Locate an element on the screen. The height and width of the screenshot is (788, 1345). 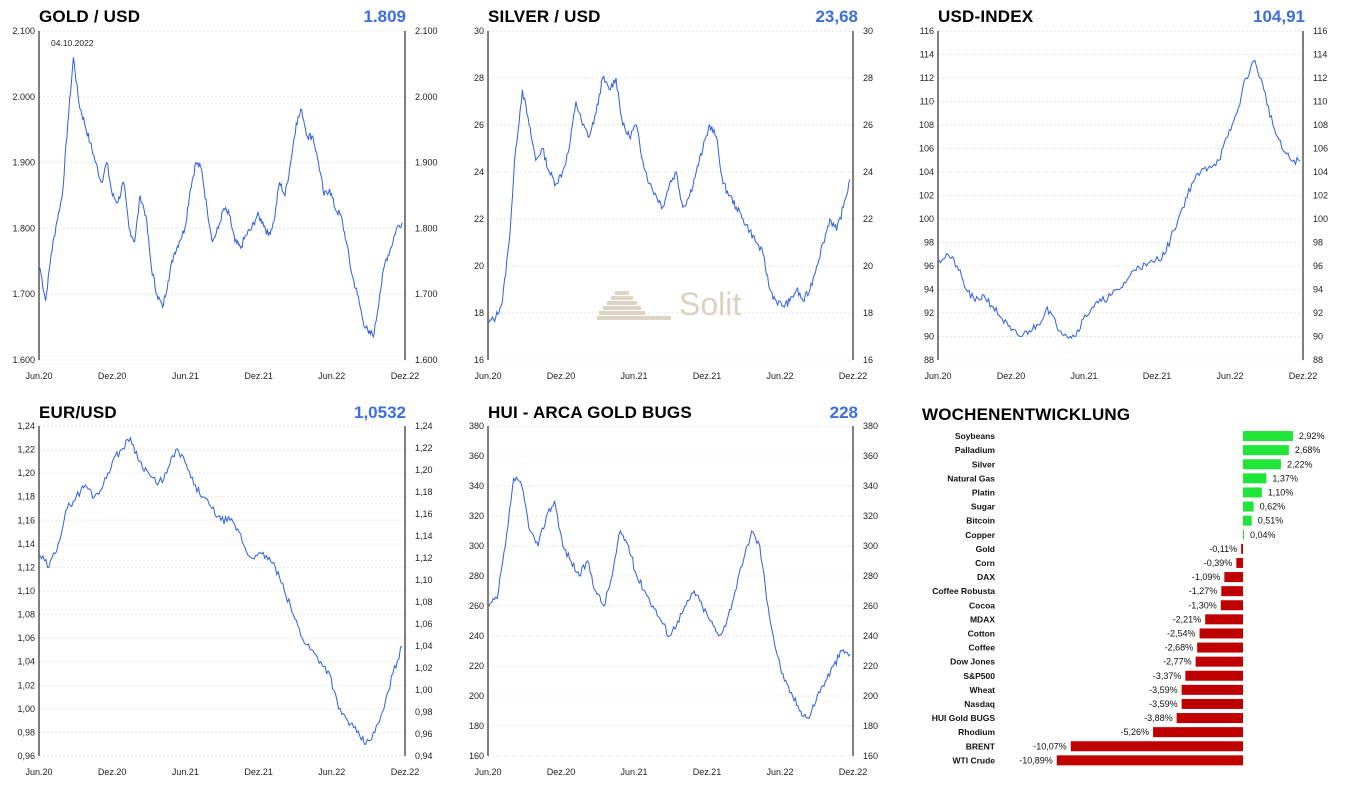
bar-category-label: BRENT is located at coordinates (981, 746).